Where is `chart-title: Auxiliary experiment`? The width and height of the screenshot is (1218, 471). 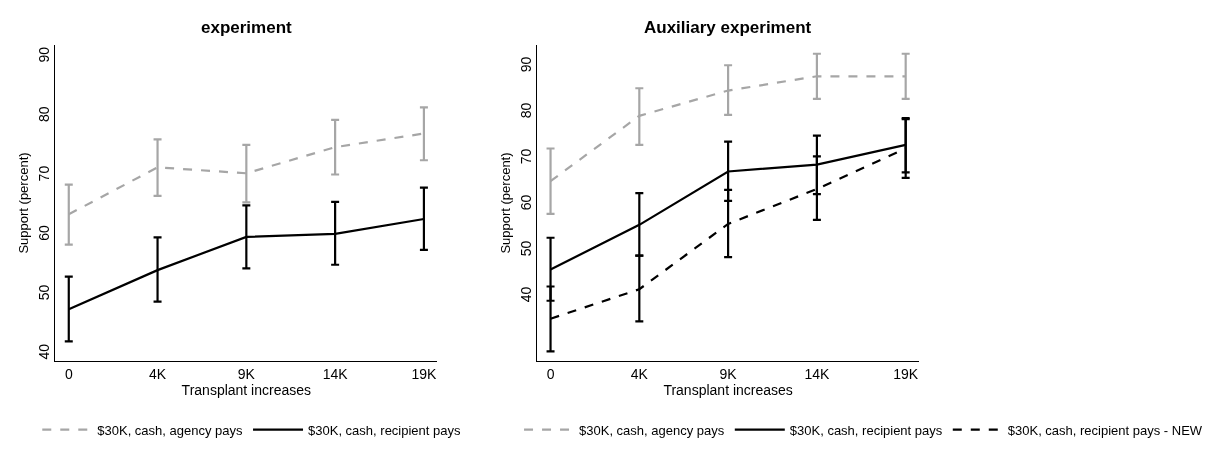 chart-title: Auxiliary experiment is located at coordinates (728, 27).